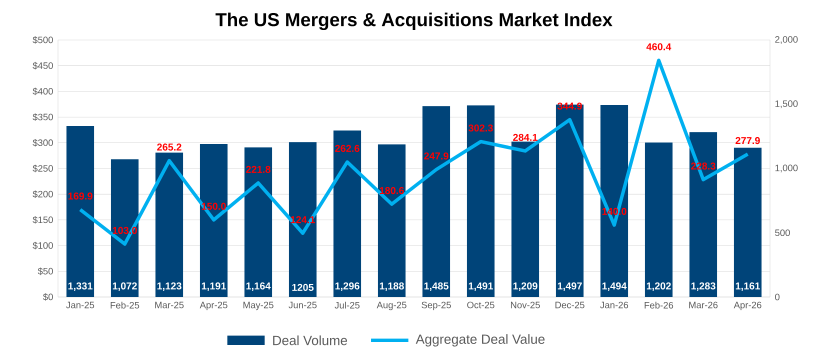 The image size is (828, 359). Describe the element at coordinates (392, 286) in the screenshot. I see `data-label: 1,188` at that location.